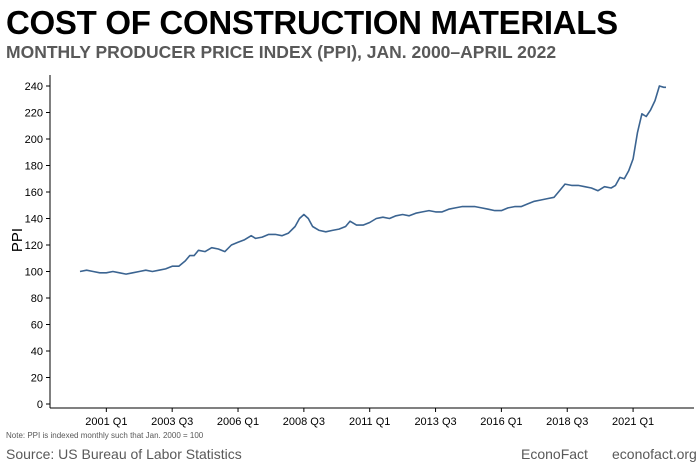 Image resolution: width=700 pixels, height=467 pixels. I want to click on x-tick-label: 2016 Q1, so click(501, 422).